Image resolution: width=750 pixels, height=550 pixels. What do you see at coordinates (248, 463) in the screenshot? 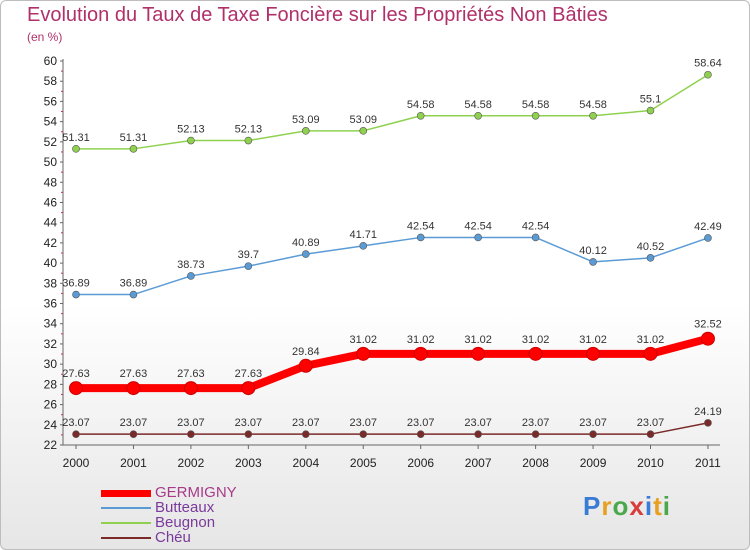
I see `x-tick-label: 2003` at bounding box center [248, 463].